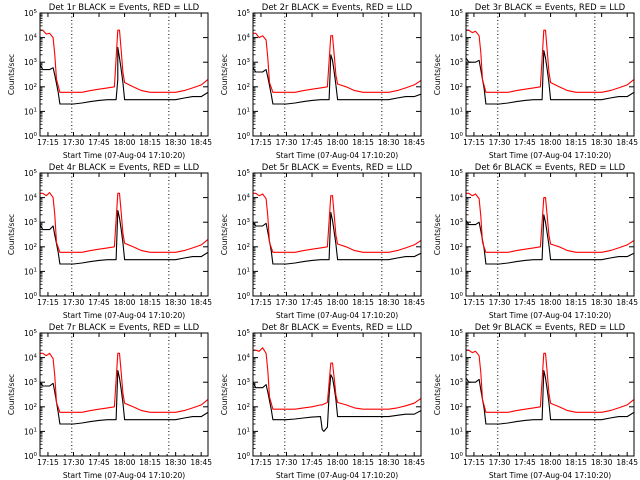 The width and height of the screenshot is (640, 480). I want to click on panel-title: Det 1r BLACK = Events, RED = LLD, so click(124, 8).